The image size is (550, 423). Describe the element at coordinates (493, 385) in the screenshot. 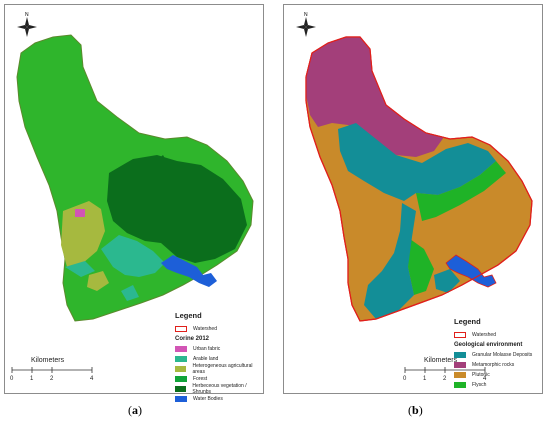

I see `legend-item: Flysch` at that location.